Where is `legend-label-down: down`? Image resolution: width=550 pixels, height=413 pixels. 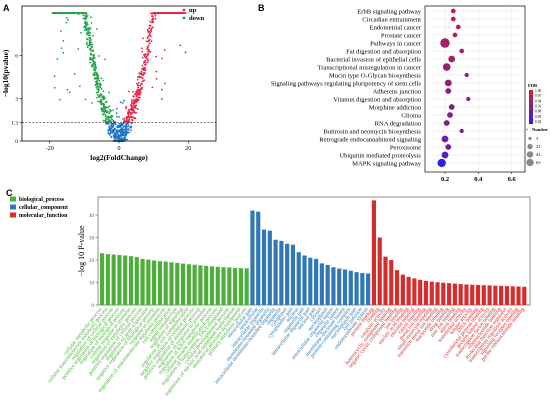
legend-label-down: down is located at coordinates (197, 18).